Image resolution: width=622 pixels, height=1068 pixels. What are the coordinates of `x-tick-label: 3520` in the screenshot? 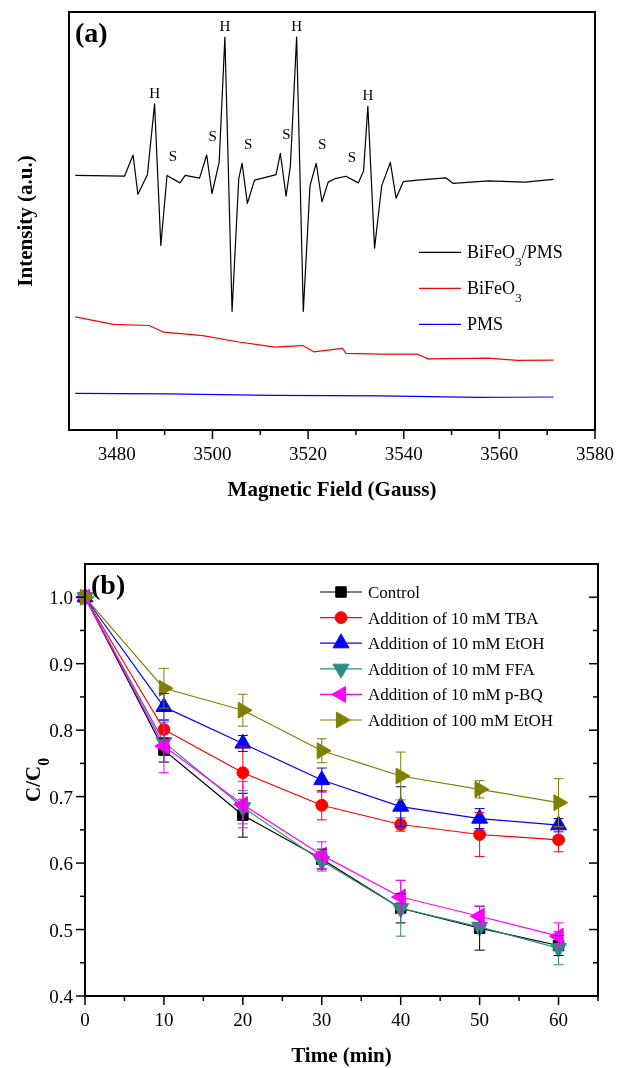 It's located at (308, 453).